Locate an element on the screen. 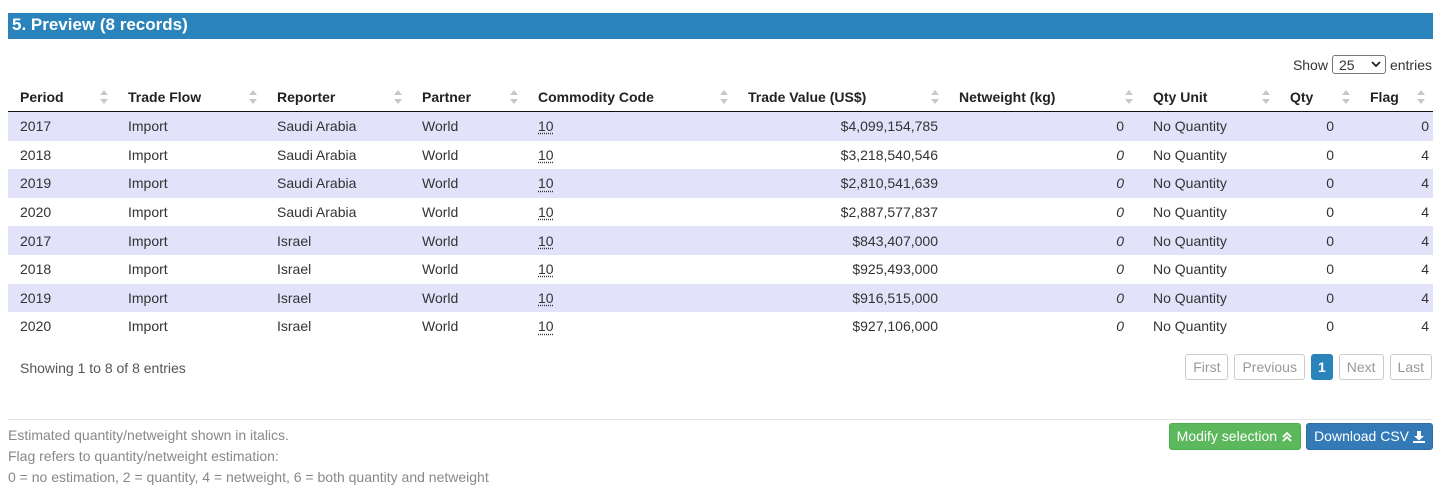 This screenshot has height=498, width=1450. column-header-trade-value: Trade Value (US$) is located at coordinates (841, 97).